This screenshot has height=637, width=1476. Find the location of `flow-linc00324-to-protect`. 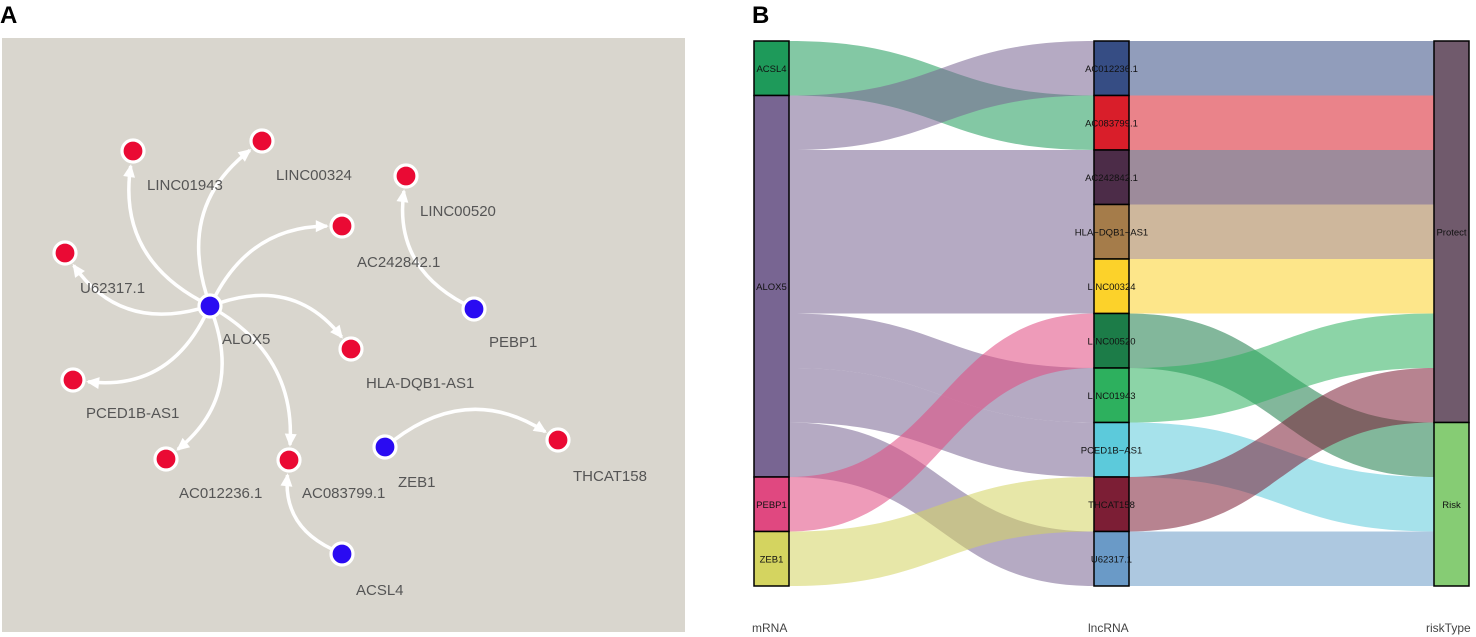

flow-linc00324-to-protect is located at coordinates (1281, 286).